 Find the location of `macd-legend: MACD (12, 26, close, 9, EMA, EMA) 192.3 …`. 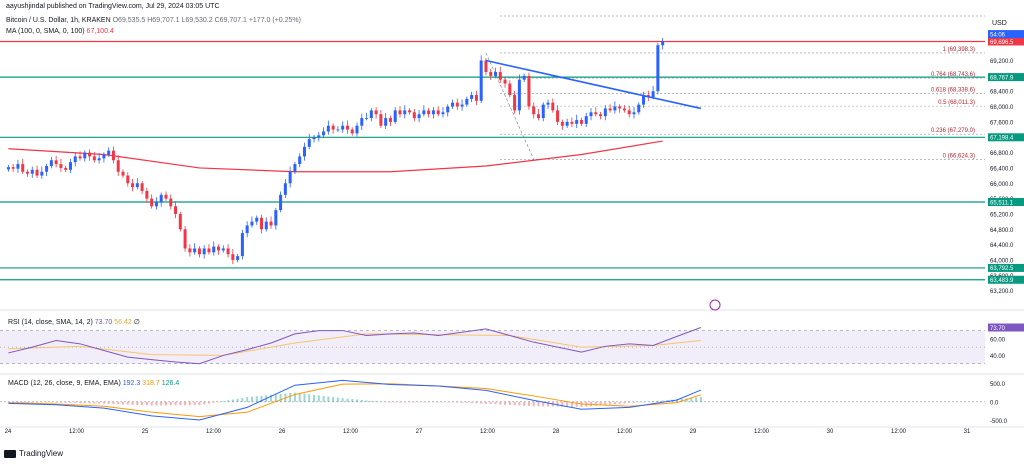

macd-legend: MACD (12, 26, close, 9, EMA, EMA) 192.3 … is located at coordinates (93, 383).